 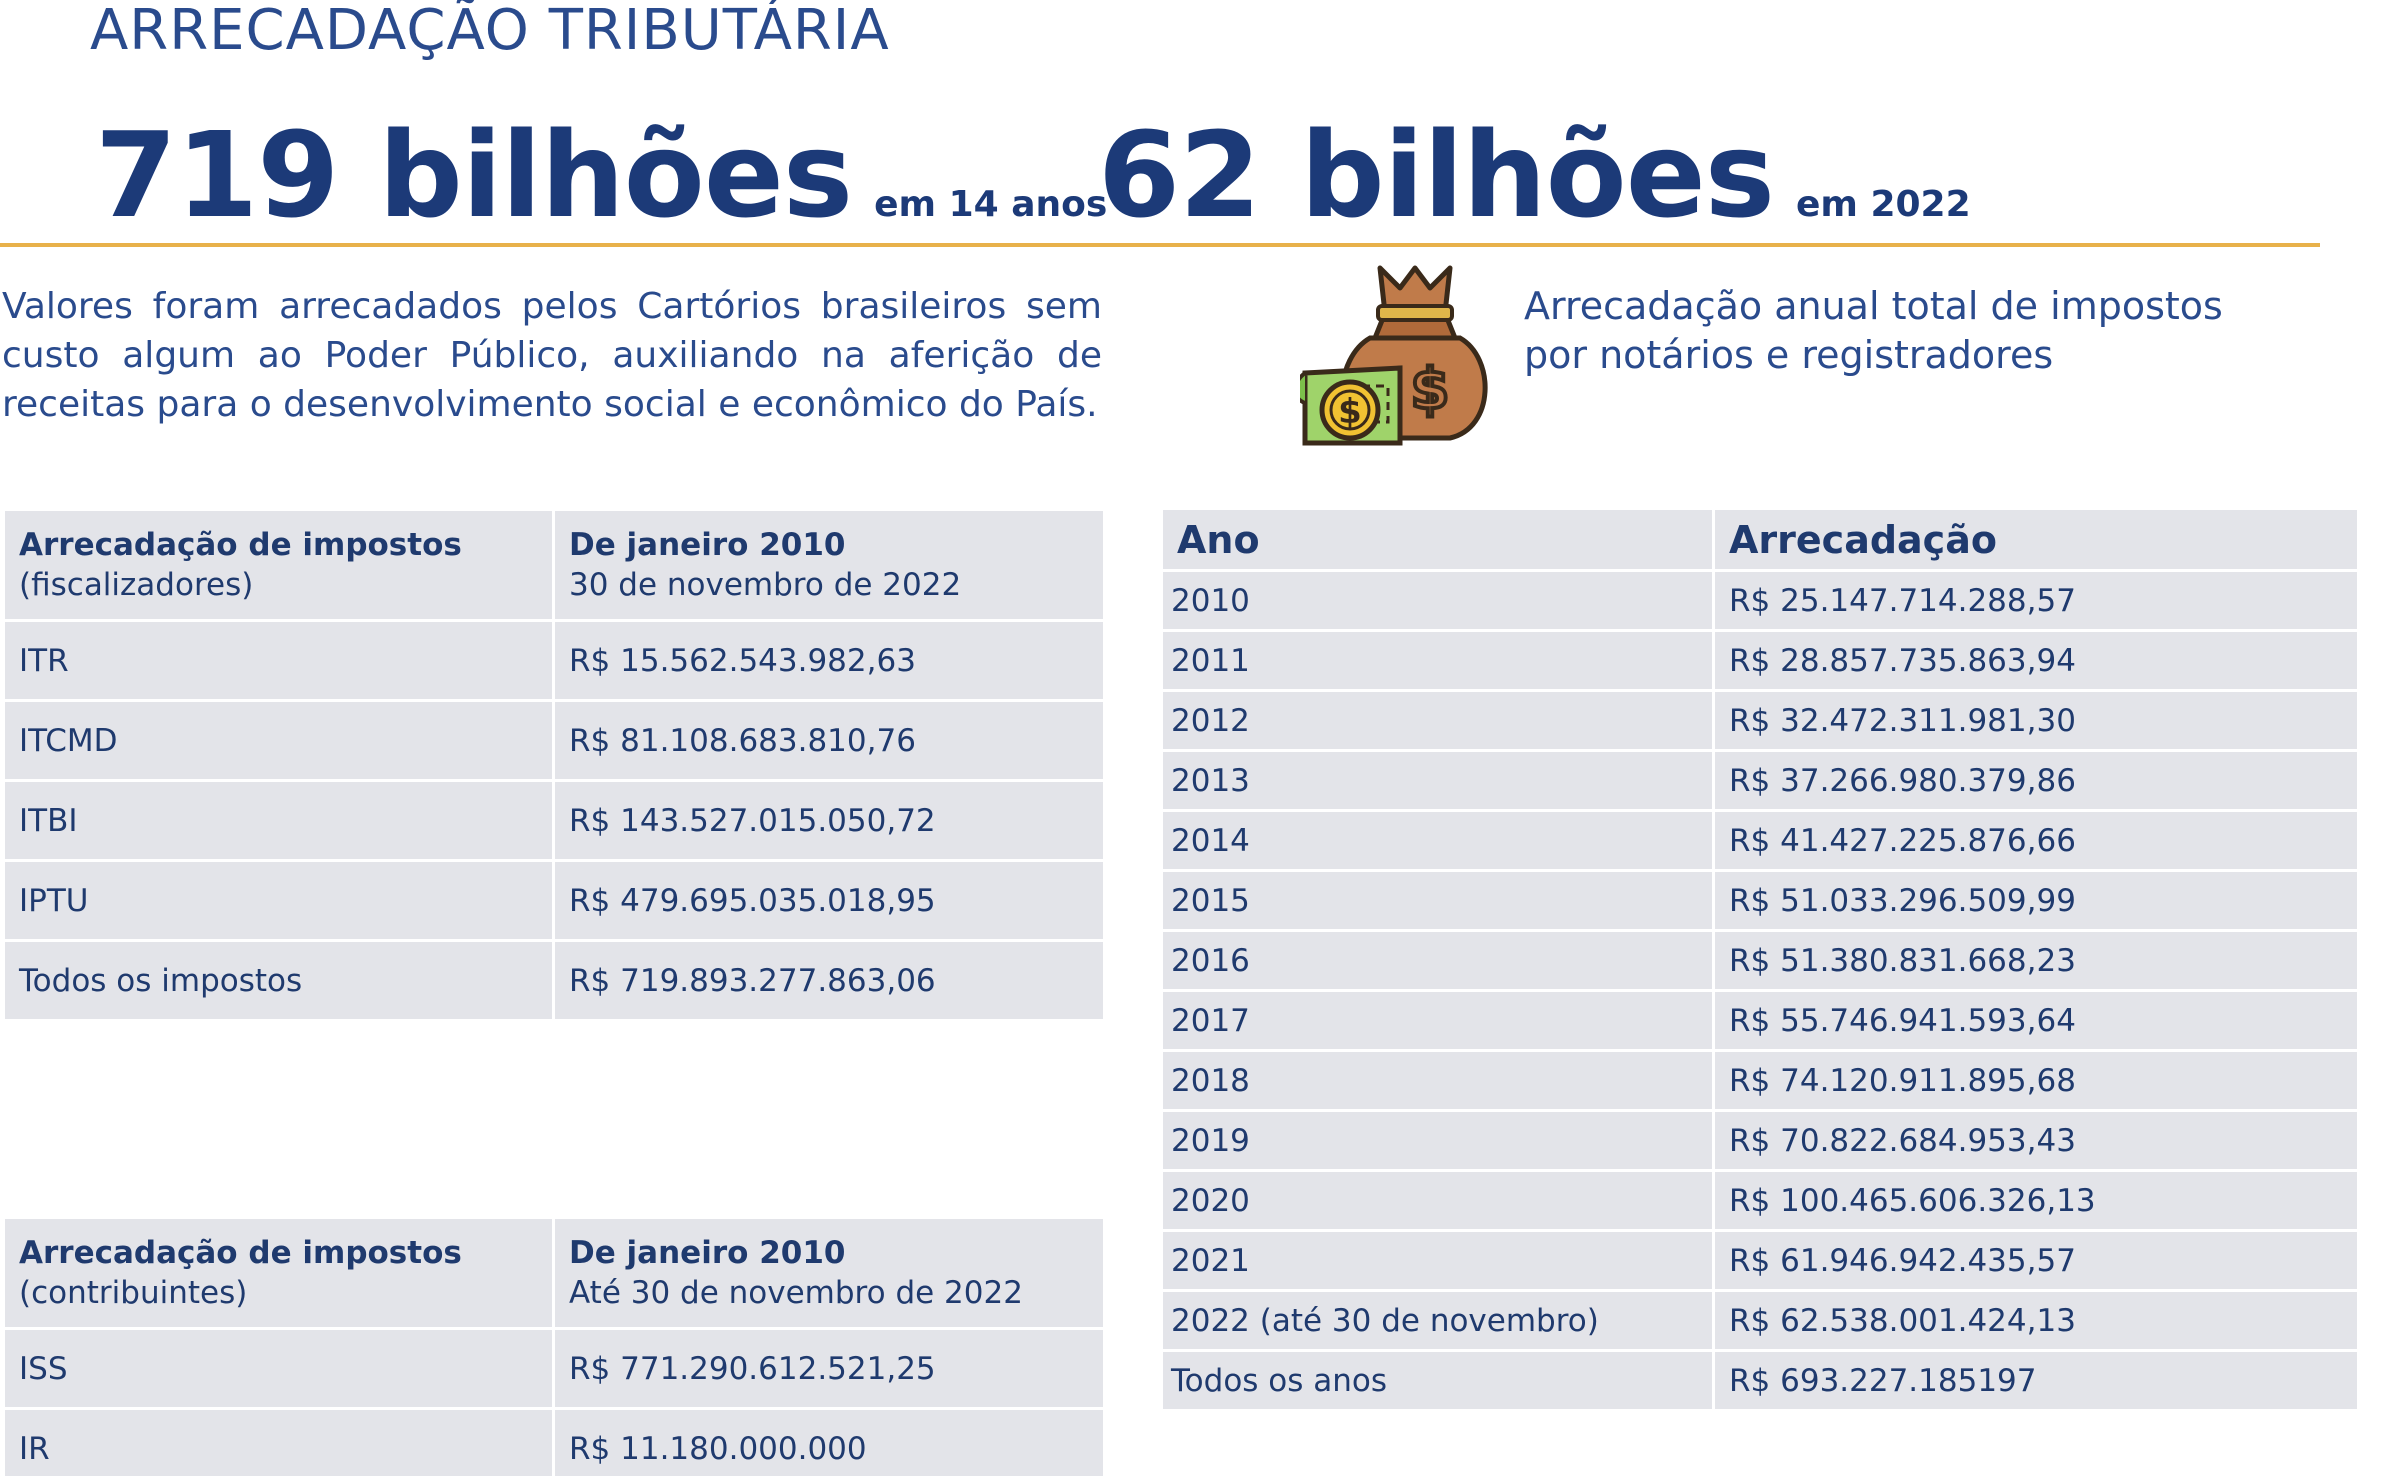 What do you see at coordinates (2036, 1020) in the screenshot?
I see `amount-cell: R$ 55.746.941.593,64` at bounding box center [2036, 1020].